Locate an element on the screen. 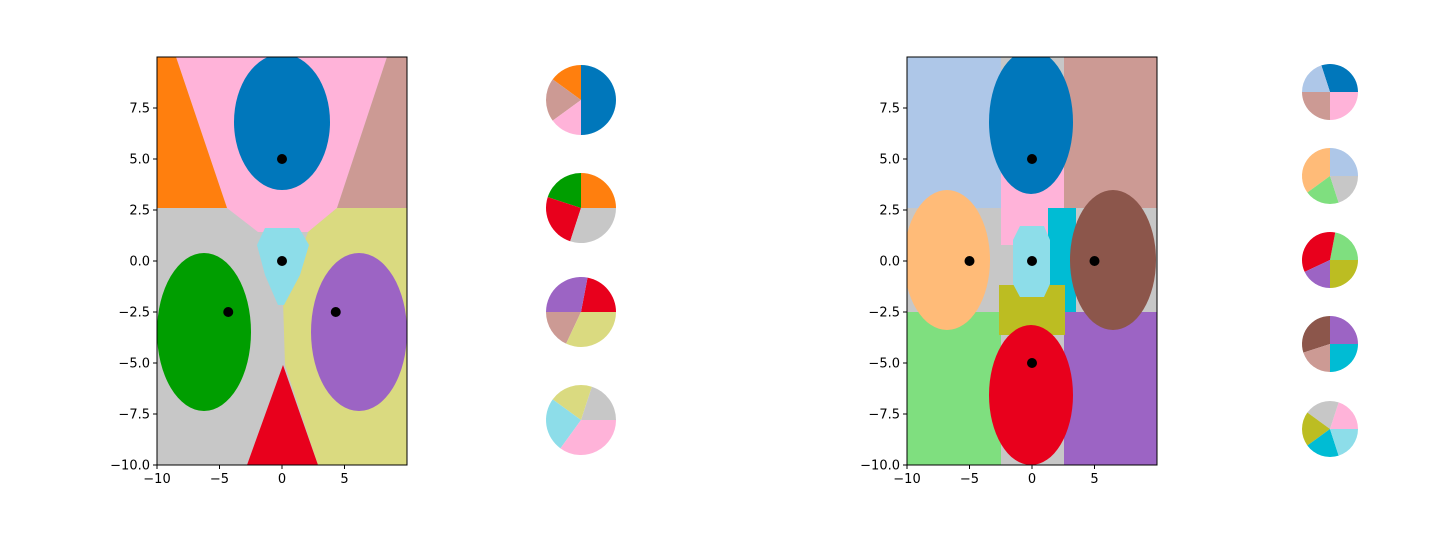 This screenshot has width=1440, height=538. region-red-ellipse is located at coordinates (1031, 395).